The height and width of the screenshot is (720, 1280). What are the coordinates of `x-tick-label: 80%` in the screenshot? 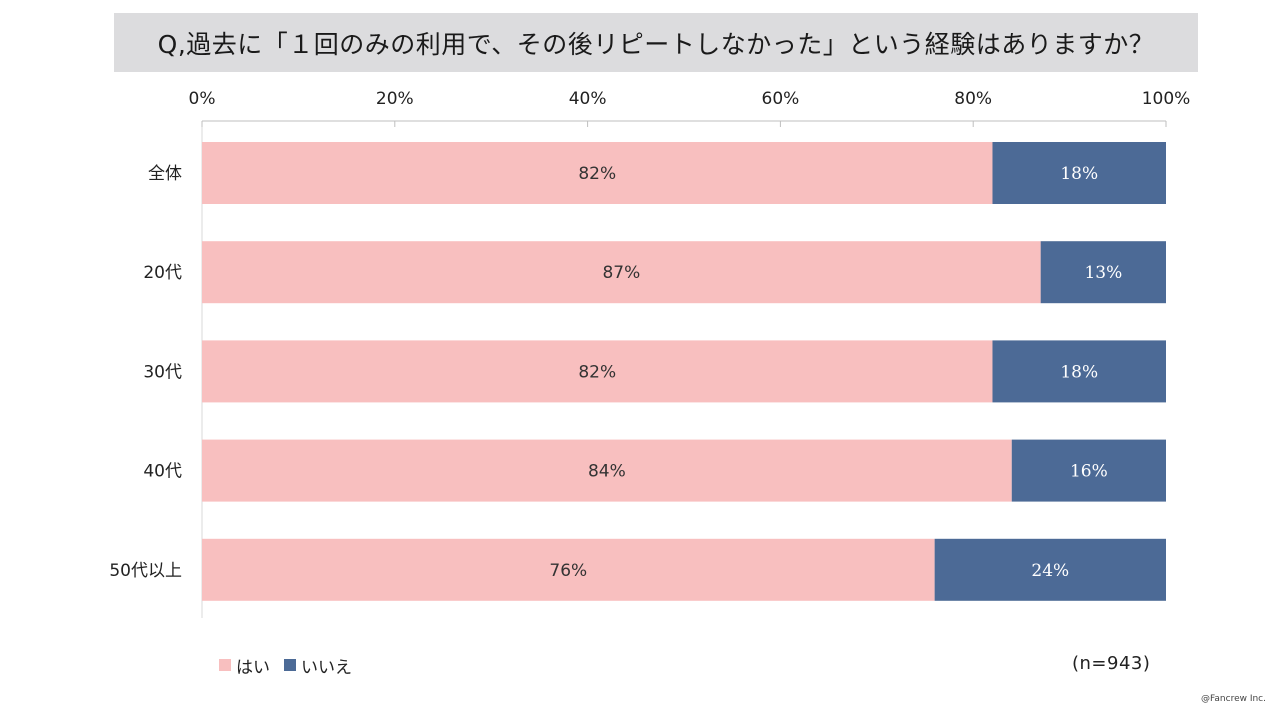 It's located at (973, 99).